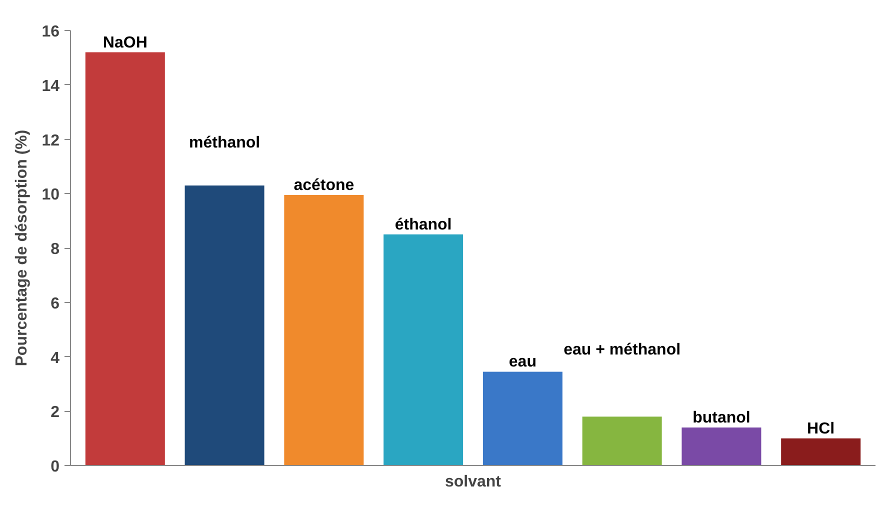 The image size is (890, 512). Describe the element at coordinates (55, 303) in the screenshot. I see `y-tick-label: 6` at that location.